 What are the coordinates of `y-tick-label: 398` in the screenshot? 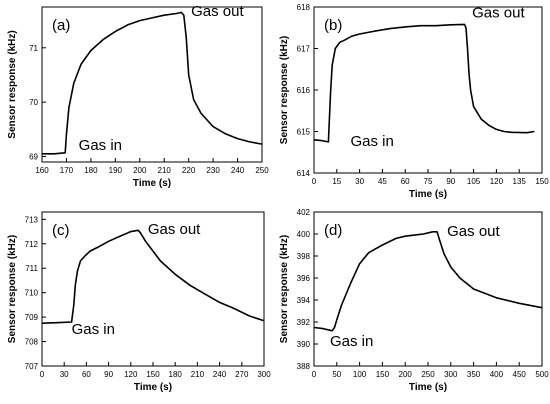 It's located at (304, 256).